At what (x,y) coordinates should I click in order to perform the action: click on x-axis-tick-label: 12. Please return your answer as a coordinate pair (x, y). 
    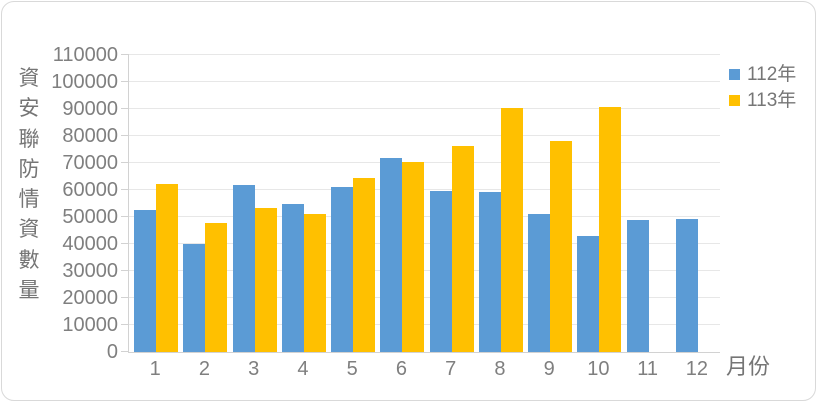
    Looking at the image, I should click on (696, 369).